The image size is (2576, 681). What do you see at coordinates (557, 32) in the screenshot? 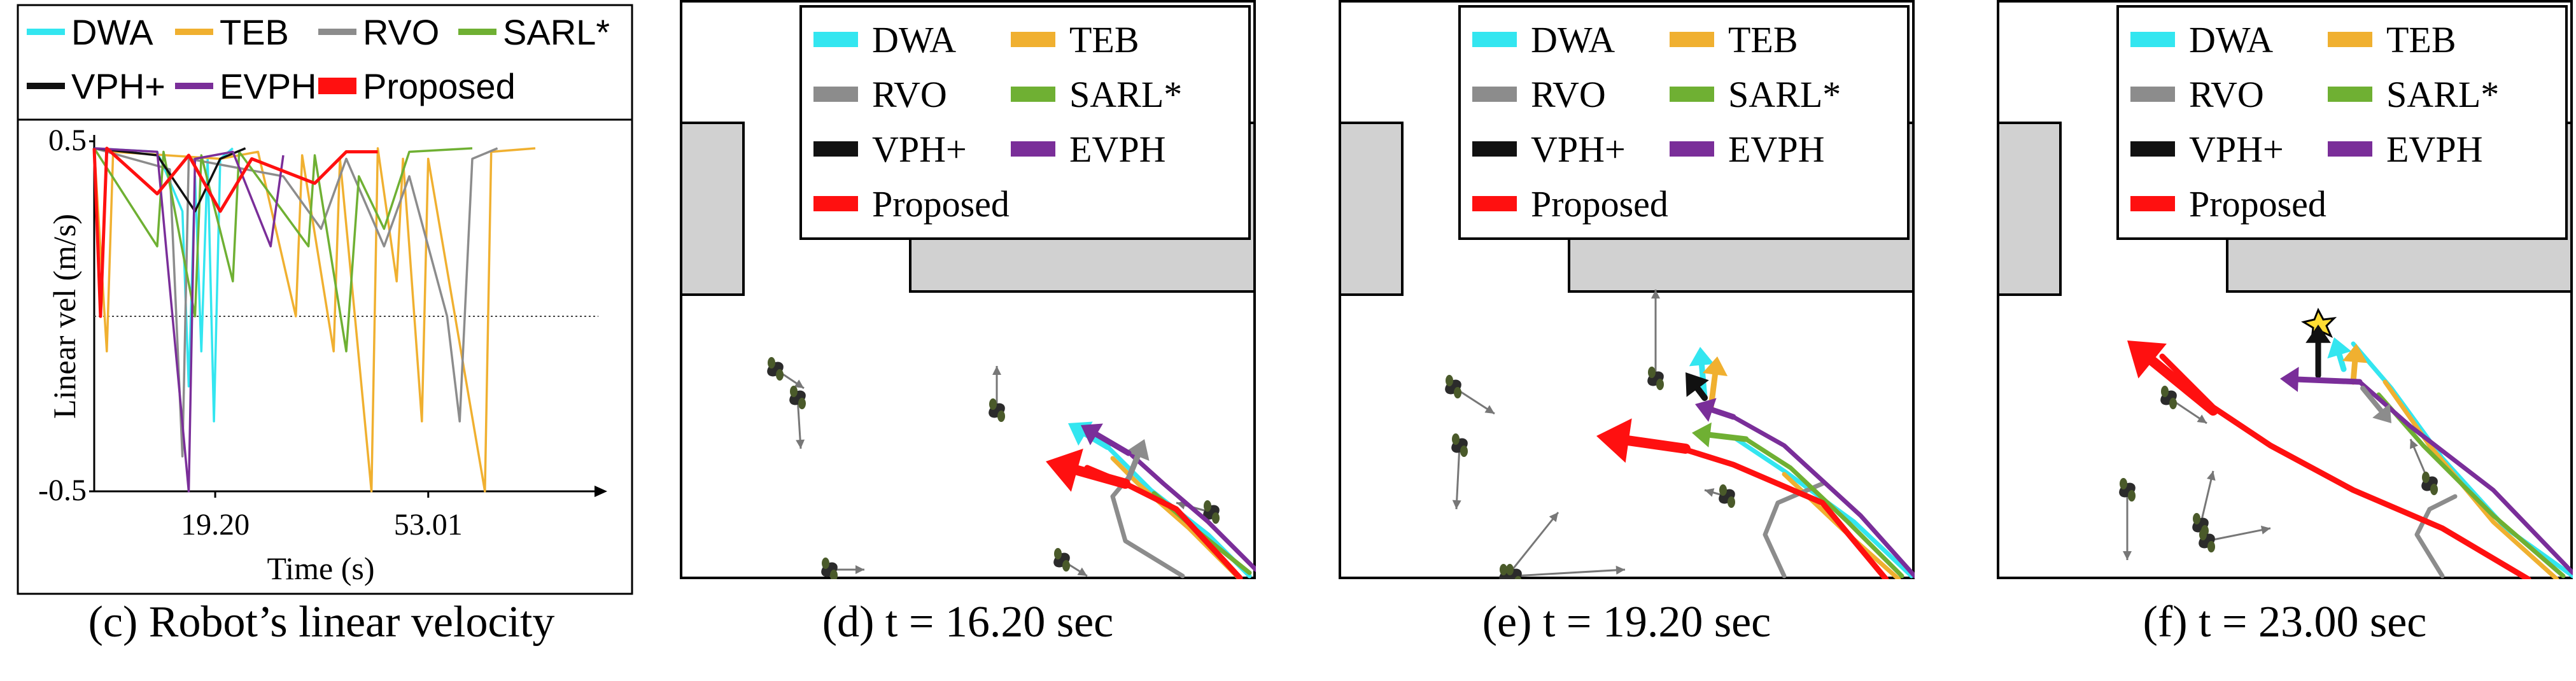
I see `legend-label-sarl: SARL*` at bounding box center [557, 32].